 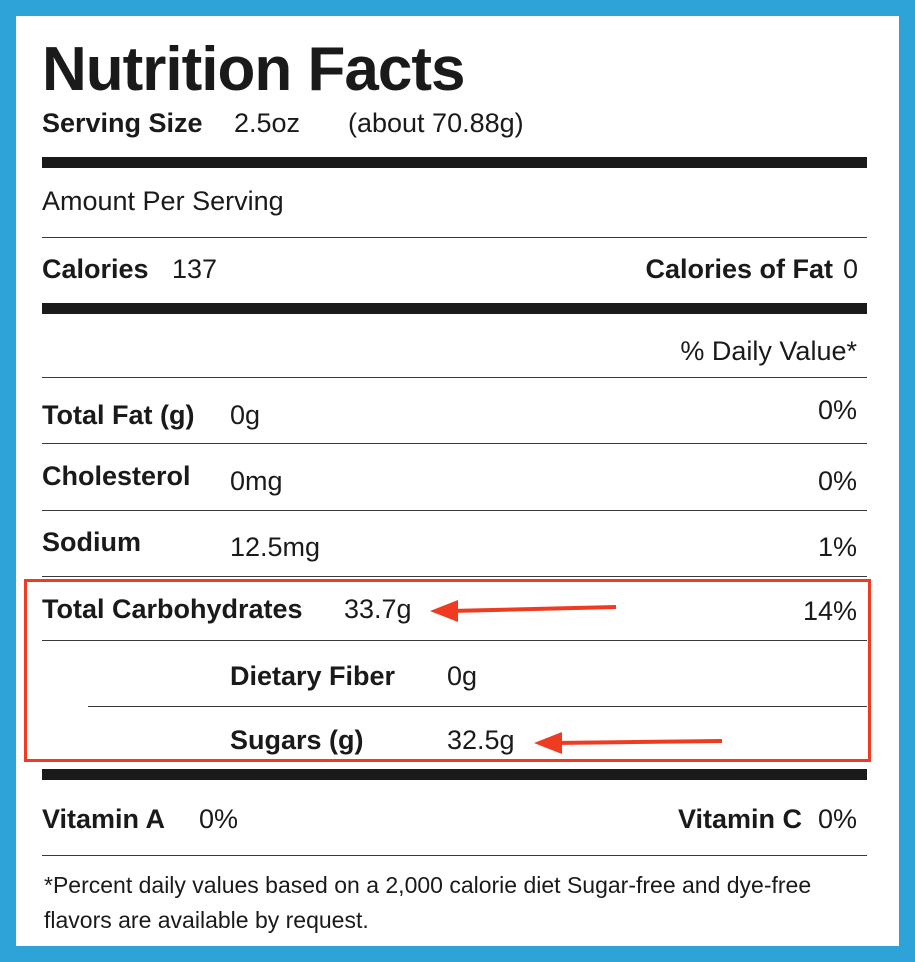 I want to click on nutrient-name: Total Fat (g), so click(x=118, y=415).